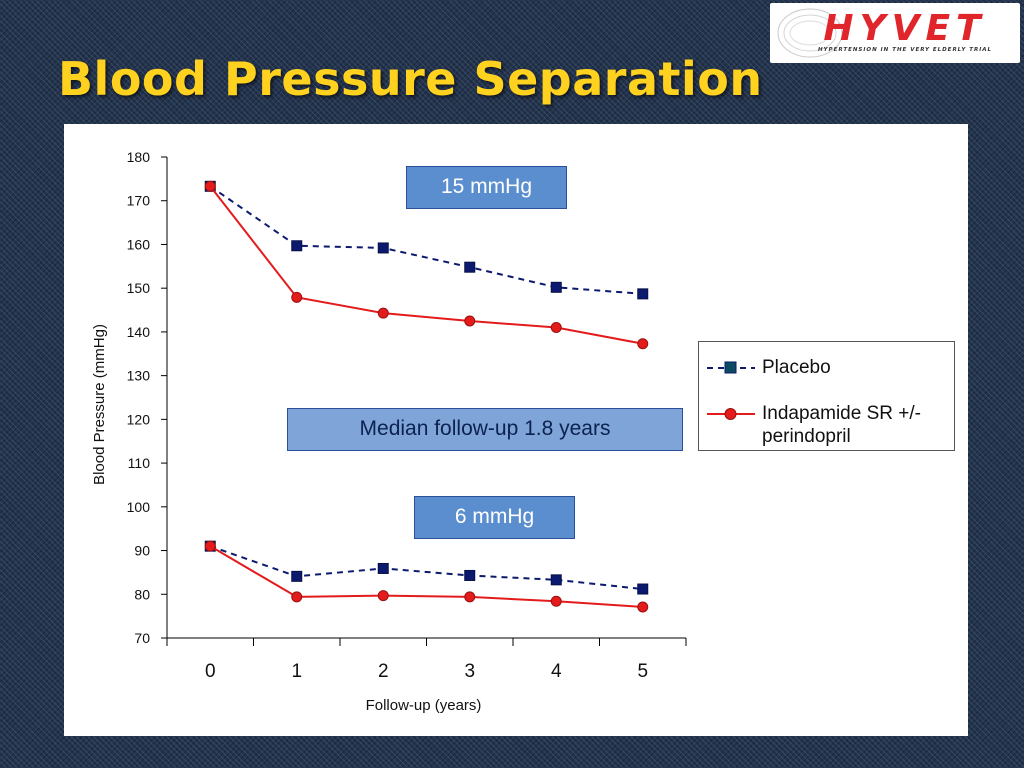 Image resolution: width=1024 pixels, height=768 pixels. I want to click on y-tick-label: 120, so click(139, 419).